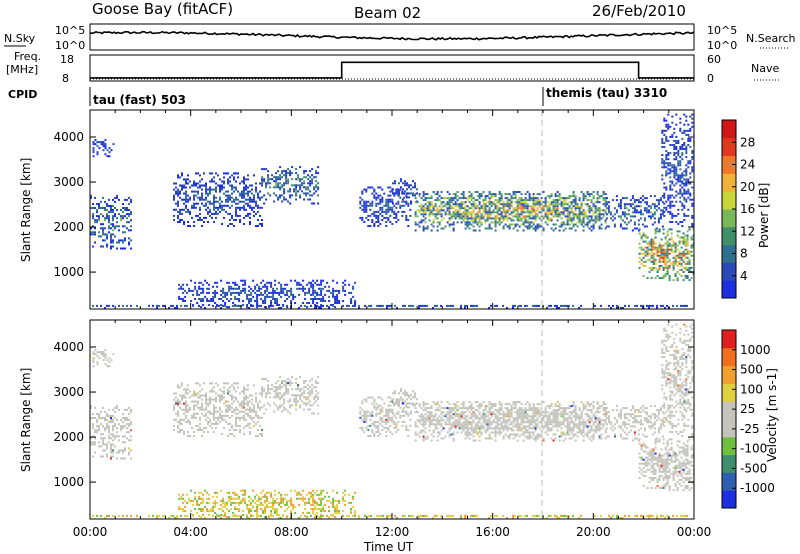 The width and height of the screenshot is (800, 554). I want to click on time-tick-label: 12:00, so click(392, 532).